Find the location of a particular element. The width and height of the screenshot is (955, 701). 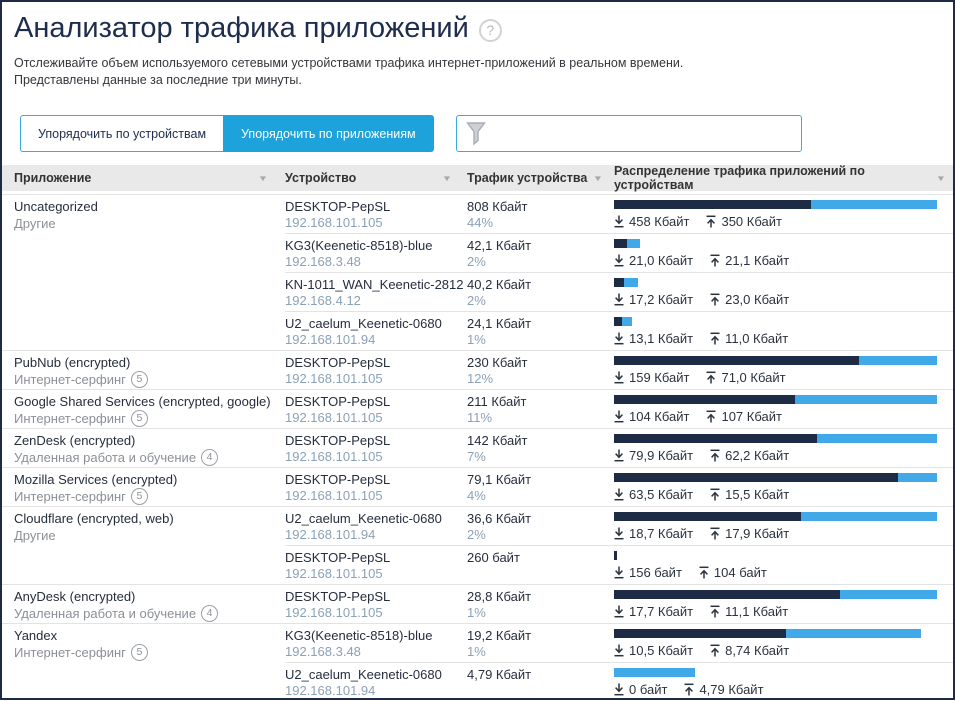

device-traffic-cell: 28,8 Кбайт 1% is located at coordinates (540, 604).